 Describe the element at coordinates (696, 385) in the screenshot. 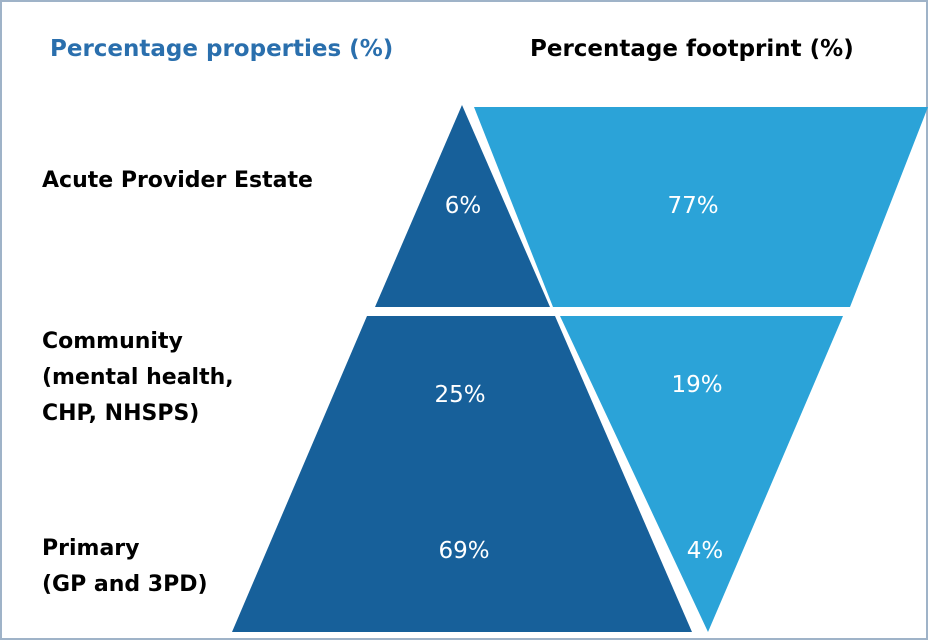

I see `footprint-value: 19%` at that location.